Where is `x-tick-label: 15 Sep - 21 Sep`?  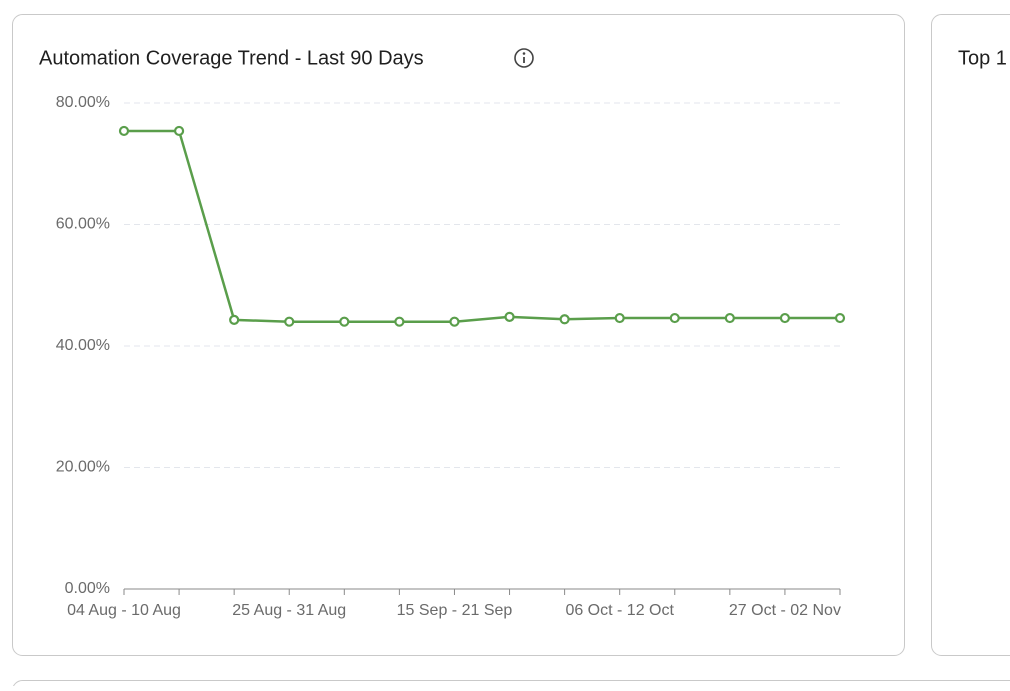
x-tick-label: 15 Sep - 21 Sep is located at coordinates (455, 610).